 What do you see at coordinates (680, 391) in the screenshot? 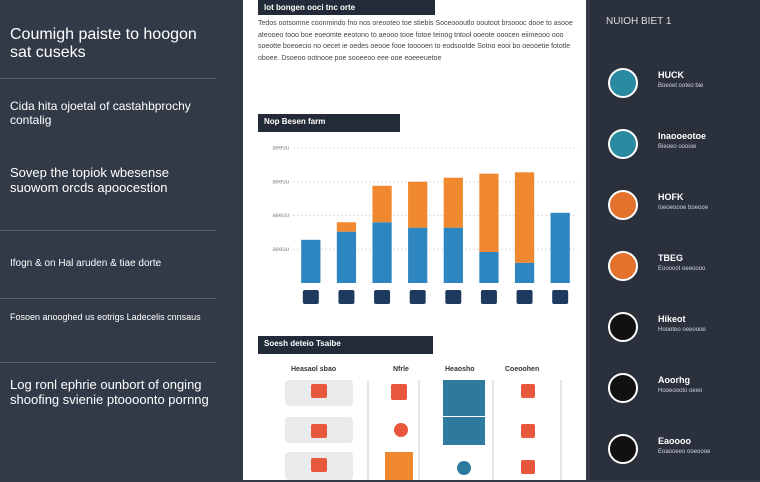
I see `item-subtitle: Hooeoooto oeeo` at bounding box center [680, 391].